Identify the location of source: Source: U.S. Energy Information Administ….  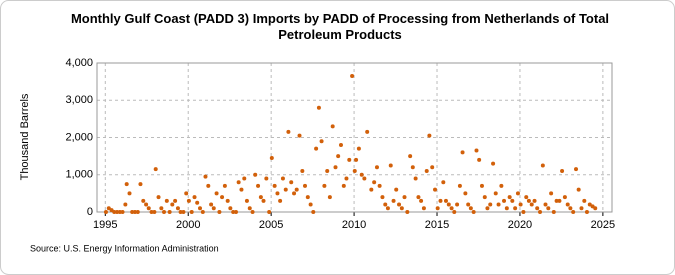
(124, 248).